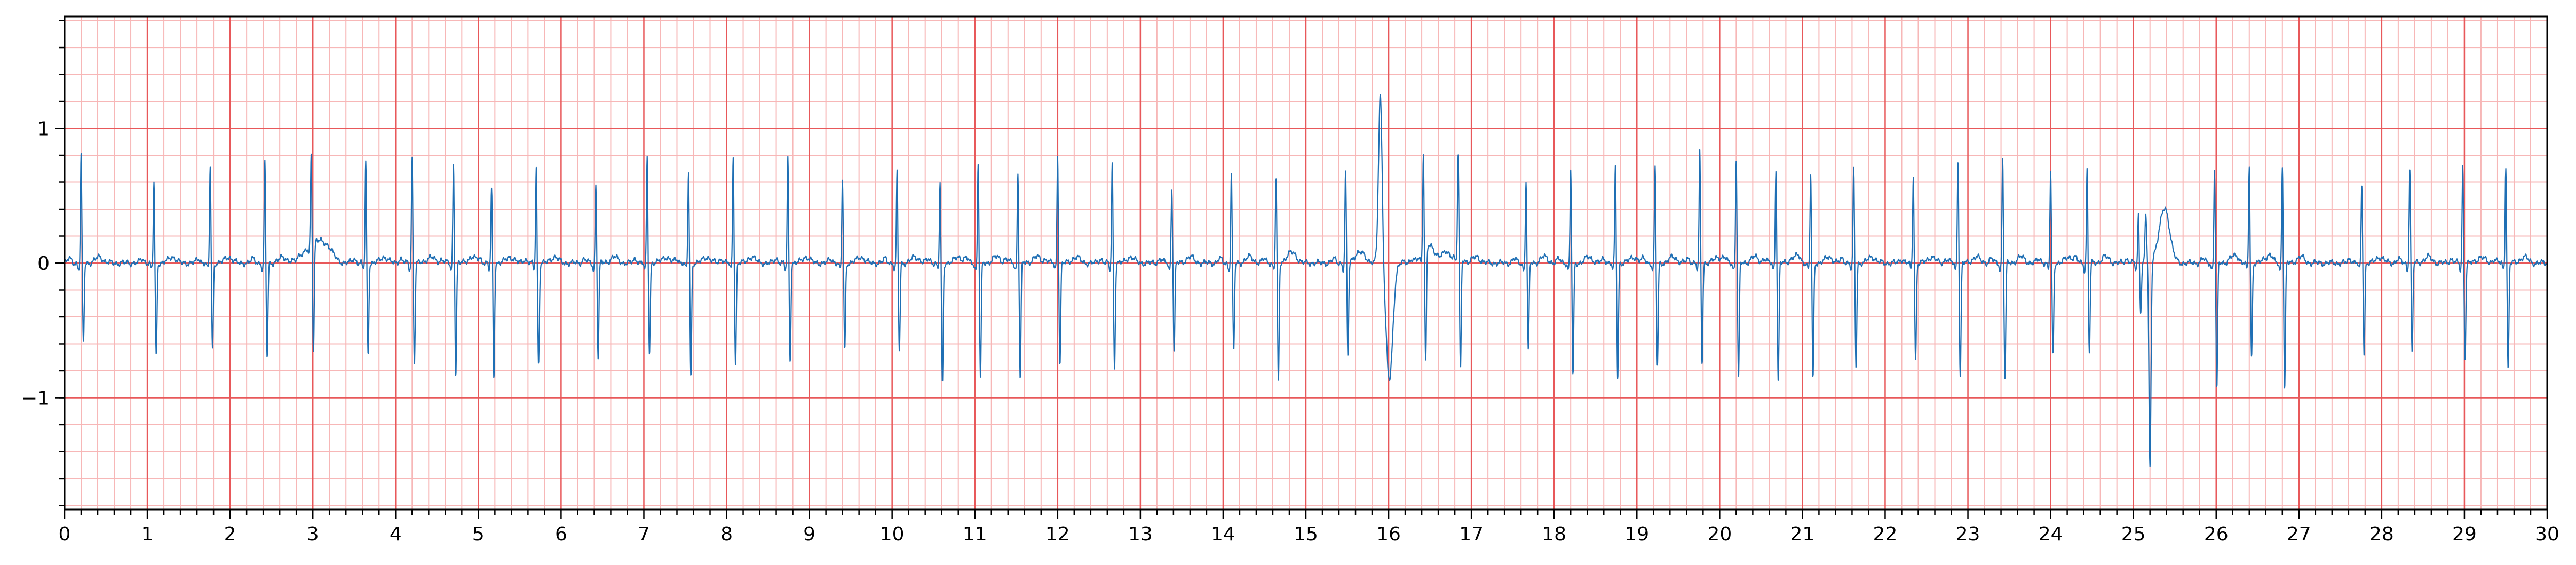  What do you see at coordinates (1223, 534) in the screenshot?
I see `x-tick-label: 14` at bounding box center [1223, 534].